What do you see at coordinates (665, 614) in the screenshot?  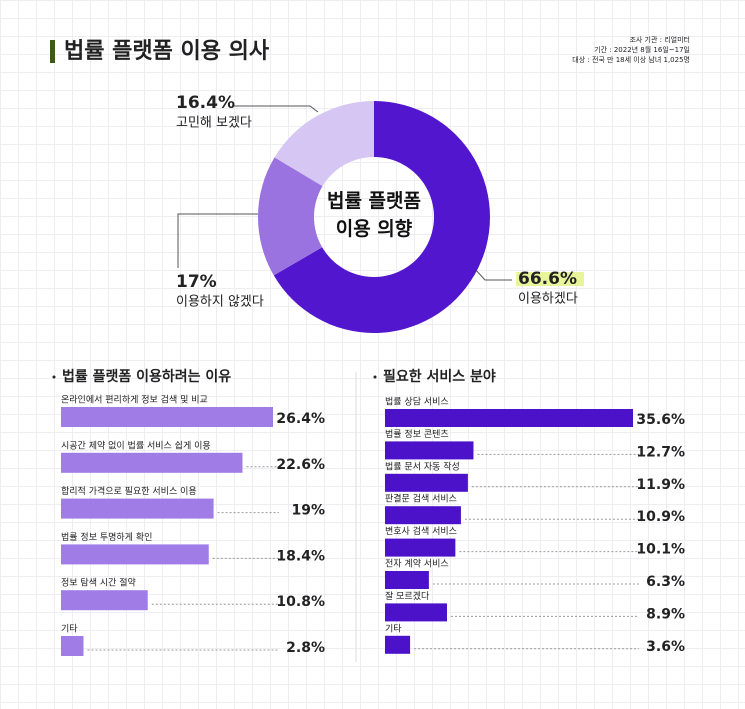 I see `value-label: 8.9%` at bounding box center [665, 614].